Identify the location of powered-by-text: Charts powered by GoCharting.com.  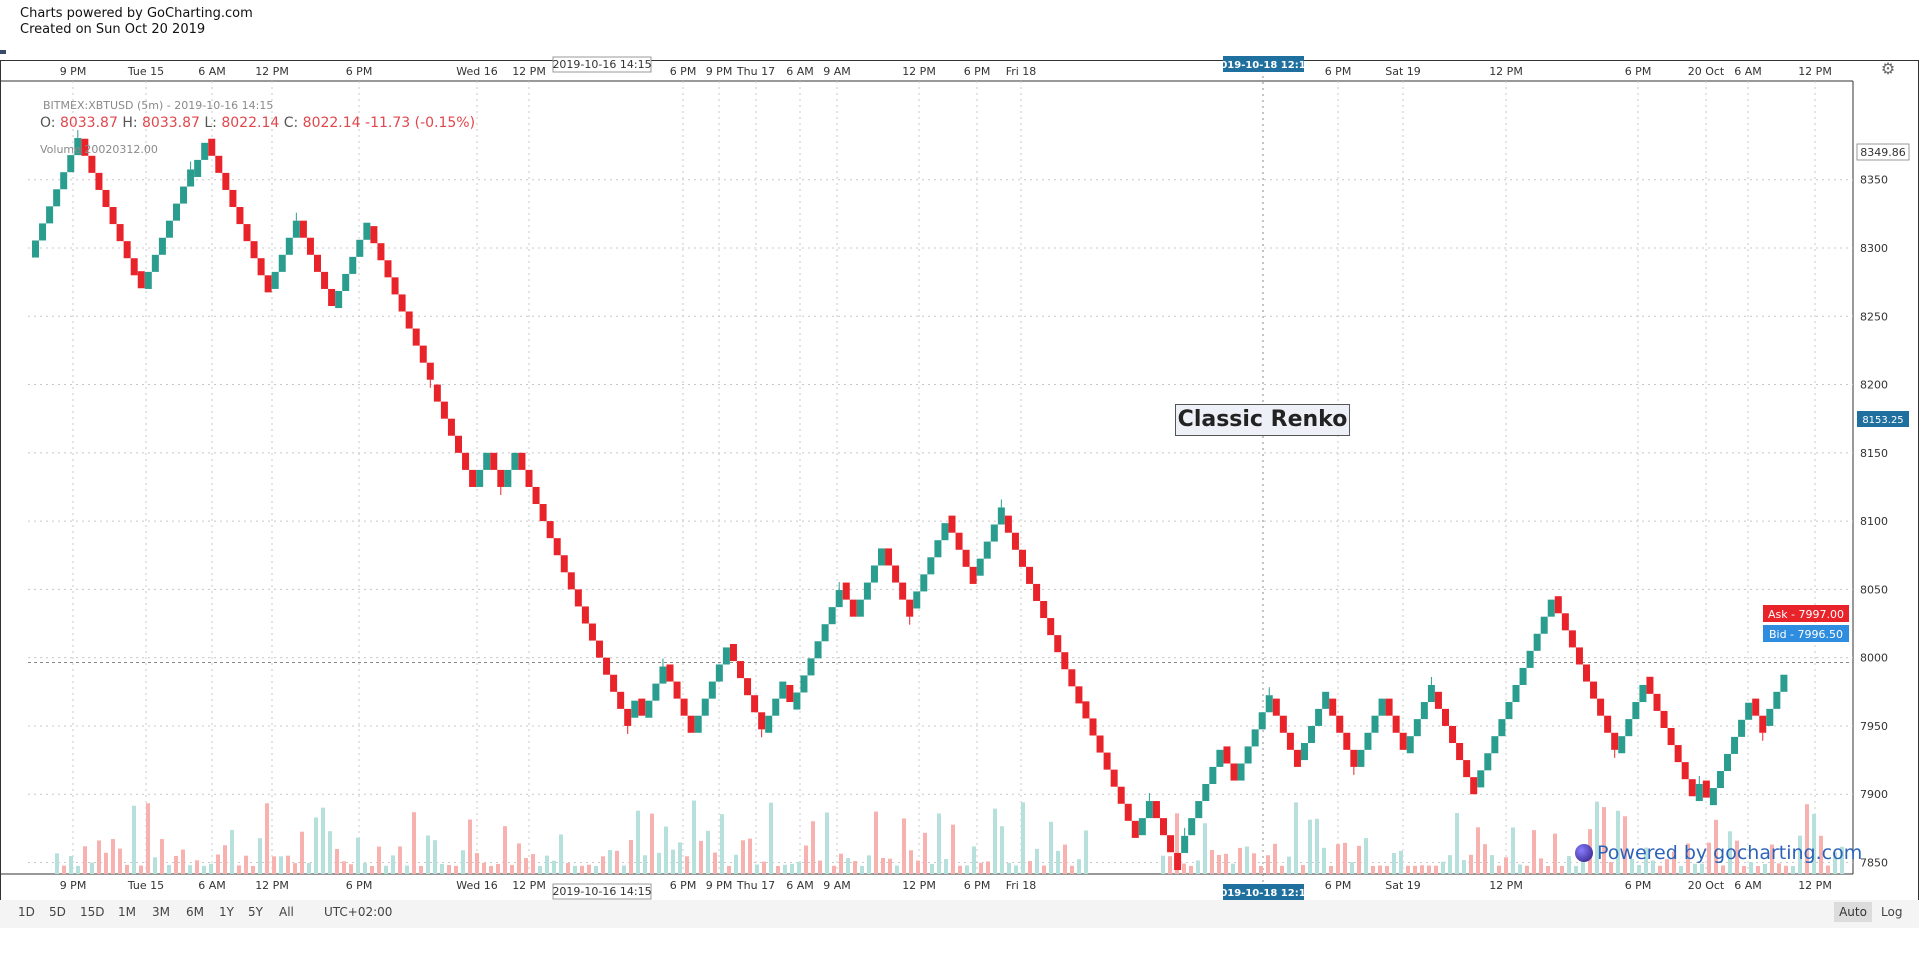
(136, 13).